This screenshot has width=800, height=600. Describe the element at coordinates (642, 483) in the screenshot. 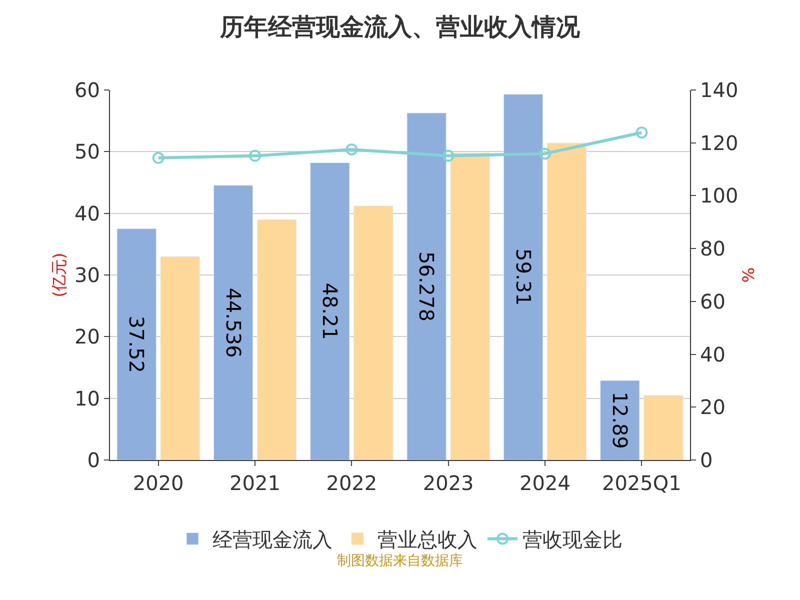

I see `x-tick-label: 2025Q1` at that location.